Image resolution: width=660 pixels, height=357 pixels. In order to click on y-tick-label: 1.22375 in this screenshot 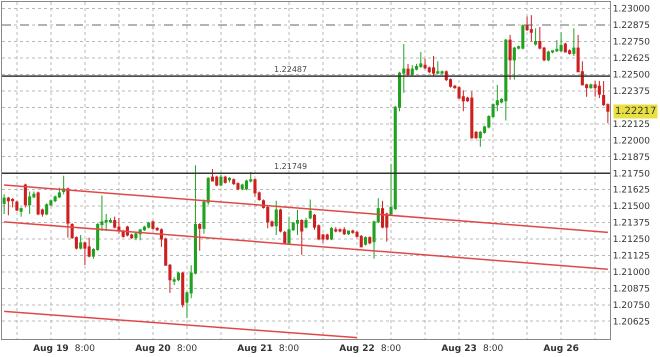, I will do `click(631, 92)`.